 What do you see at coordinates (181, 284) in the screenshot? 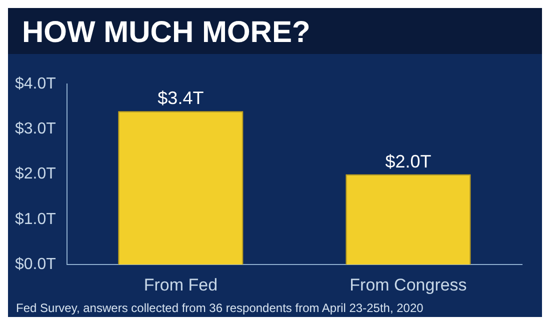
I see `x-tick-label: From Fed` at bounding box center [181, 284].